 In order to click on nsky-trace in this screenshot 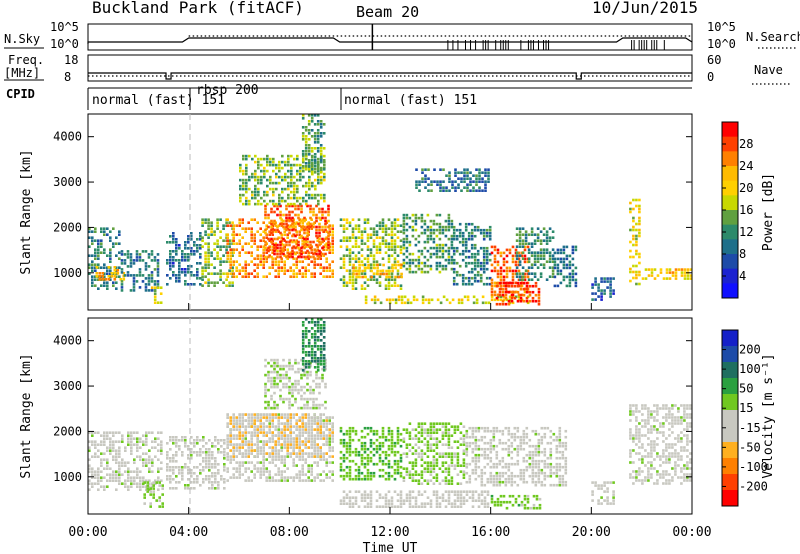, I will do `click(390, 37)`.